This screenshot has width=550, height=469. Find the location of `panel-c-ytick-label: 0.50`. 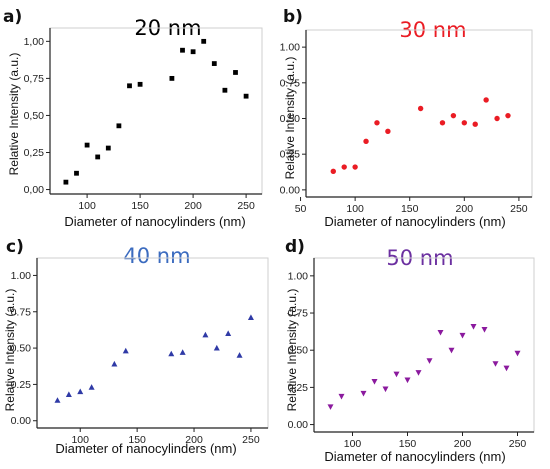

panel-c-ytick-label: 0.50 is located at coordinates (21, 349).